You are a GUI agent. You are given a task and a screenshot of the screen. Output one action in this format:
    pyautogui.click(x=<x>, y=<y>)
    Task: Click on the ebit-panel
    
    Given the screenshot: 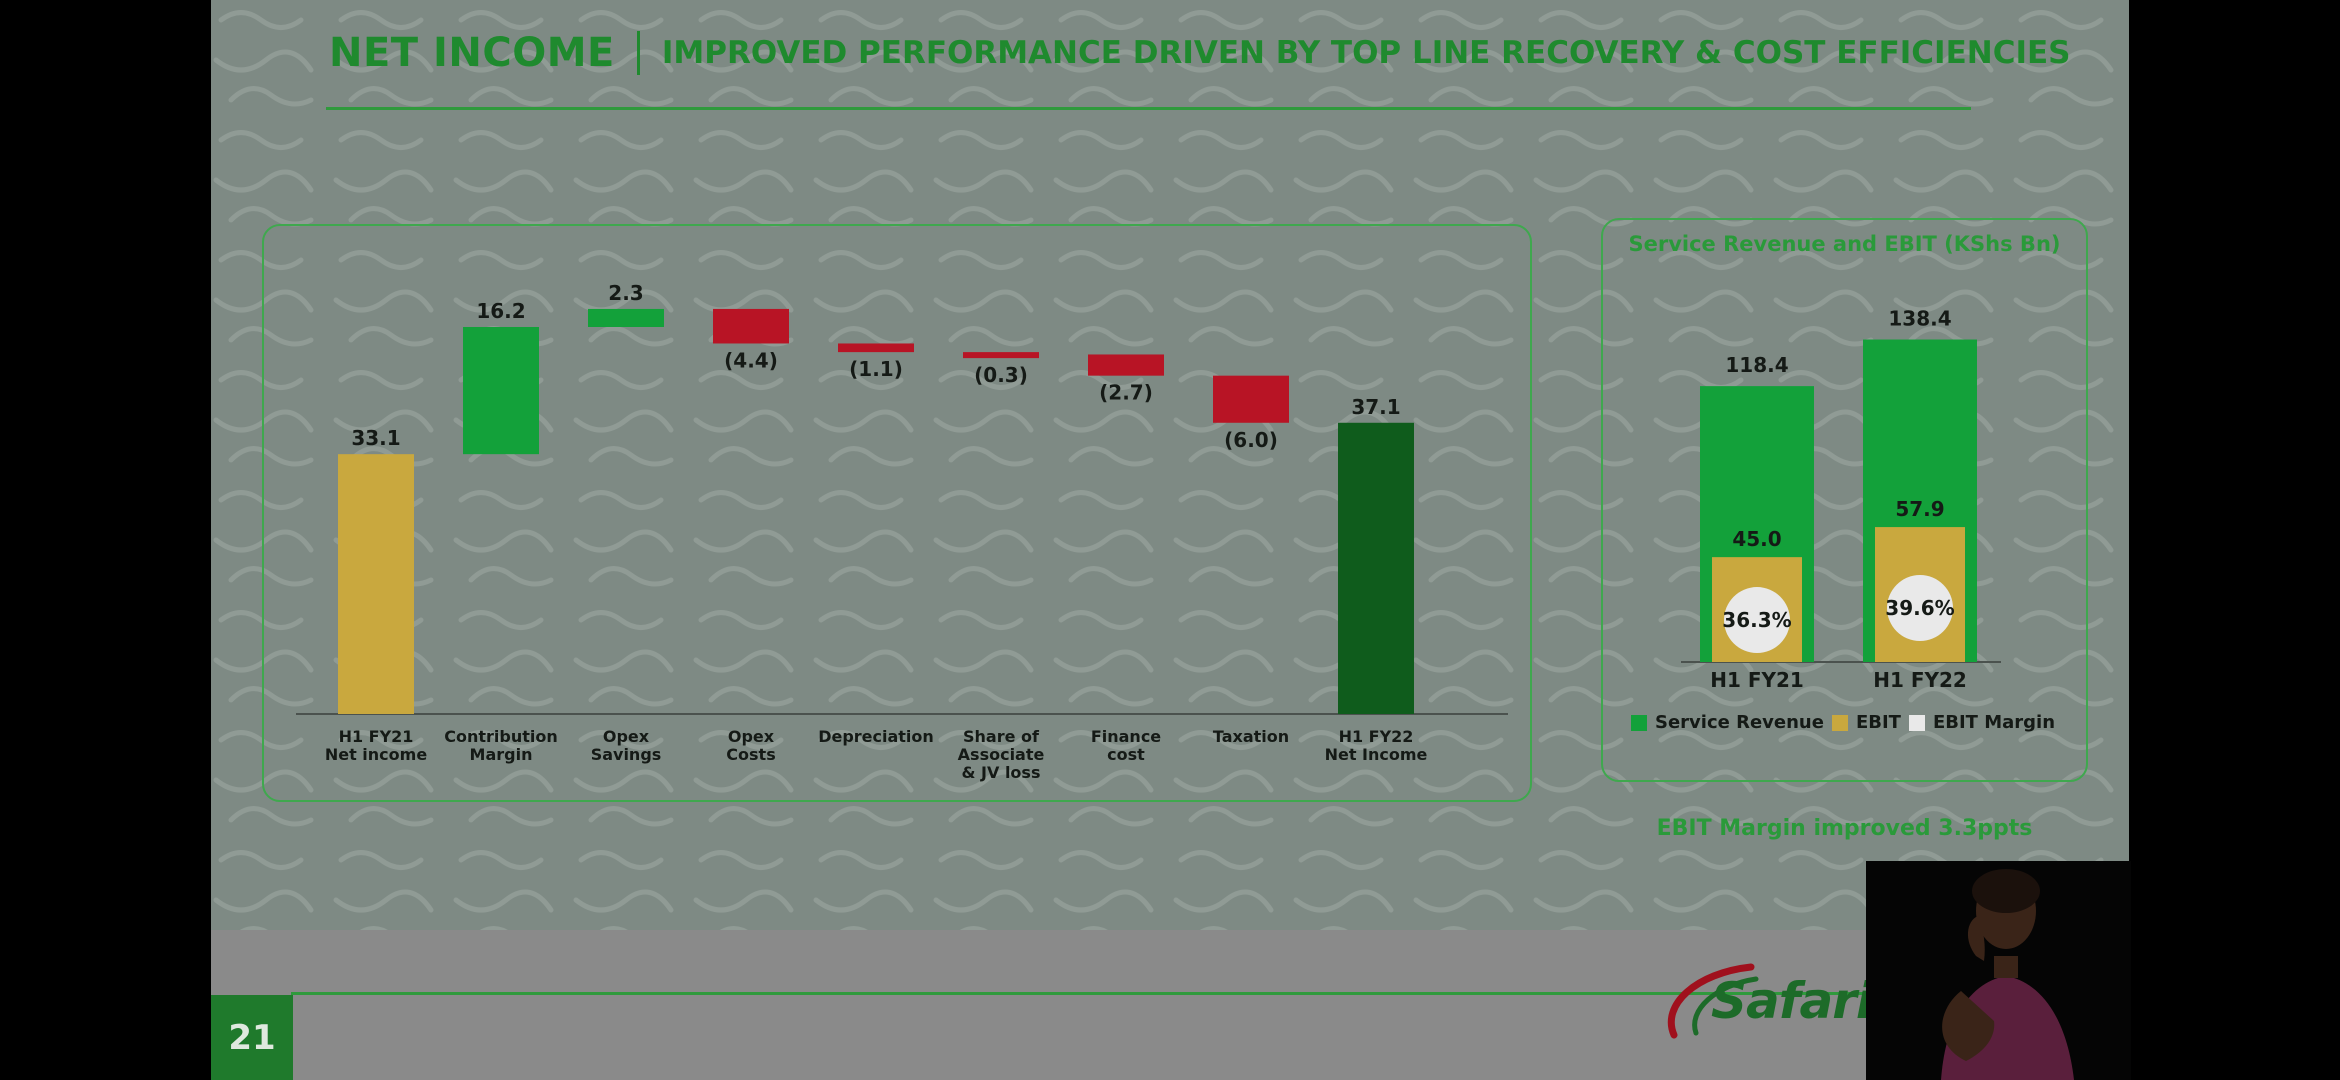 What is the action you would take?
    pyautogui.click(x=1844, y=500)
    